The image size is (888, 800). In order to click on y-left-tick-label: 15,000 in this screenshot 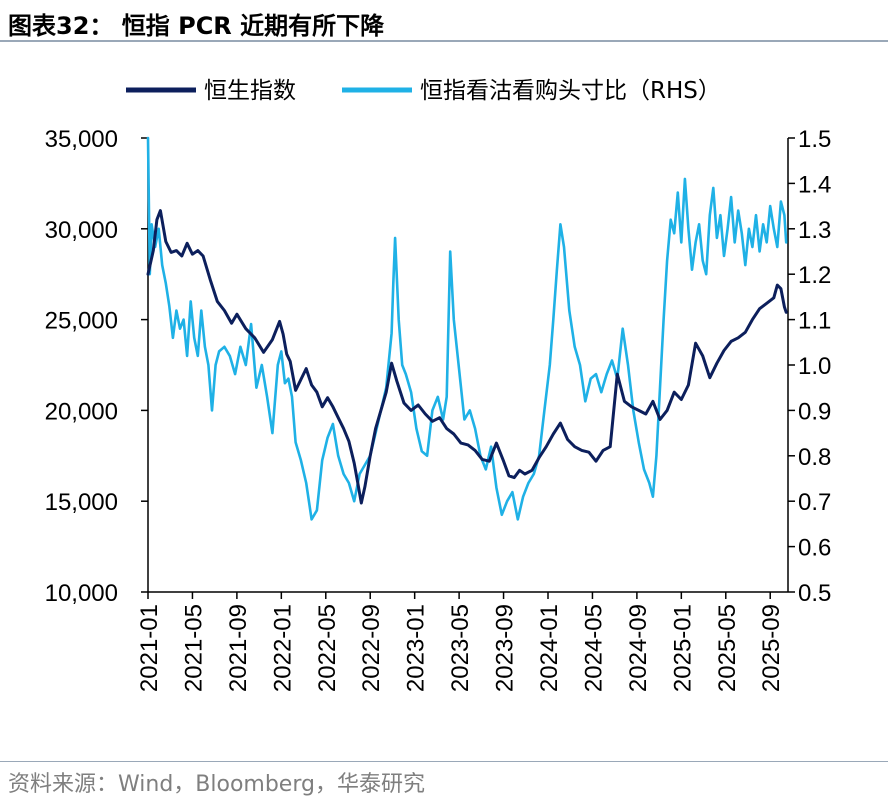, I will do `click(81, 502)`.